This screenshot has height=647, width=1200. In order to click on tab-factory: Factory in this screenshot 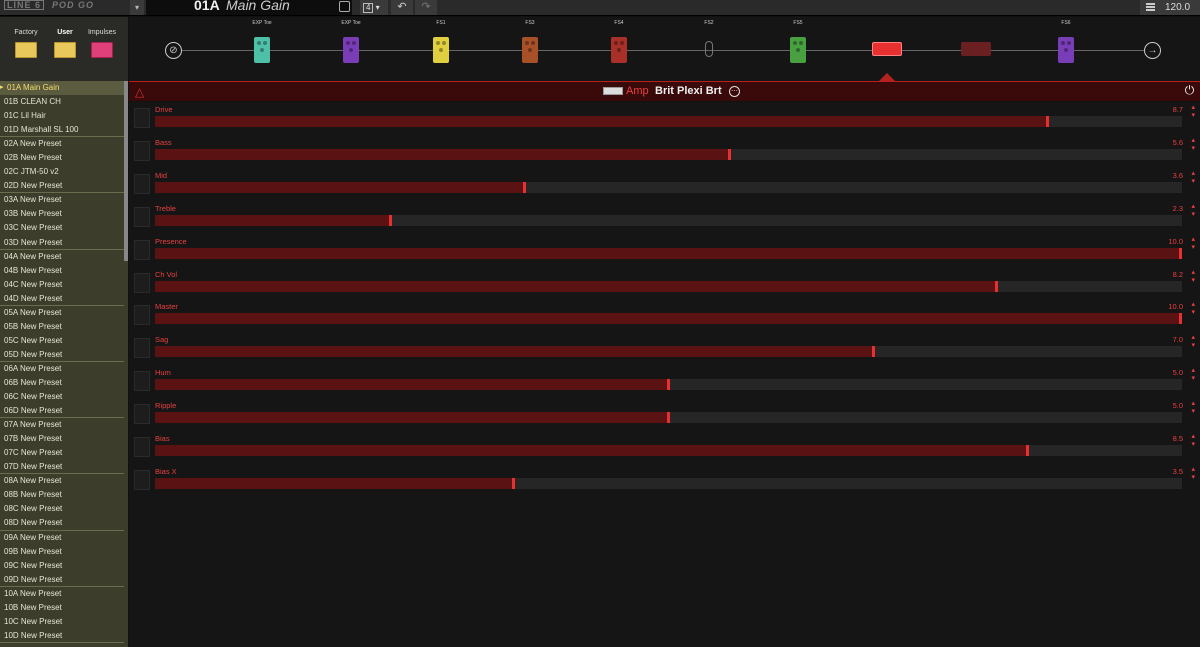, I will do `click(26, 43)`.